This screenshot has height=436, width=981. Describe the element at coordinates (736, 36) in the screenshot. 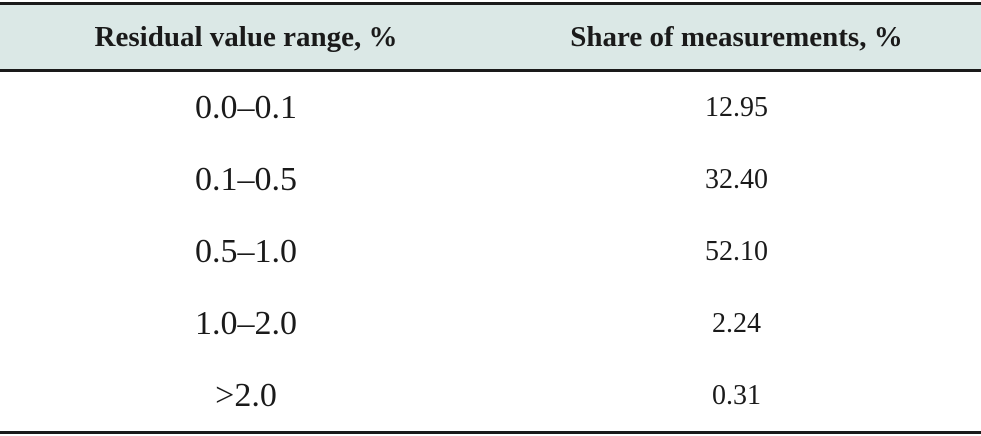

I see `header-share-of-measurements: Share of measurements, %` at that location.